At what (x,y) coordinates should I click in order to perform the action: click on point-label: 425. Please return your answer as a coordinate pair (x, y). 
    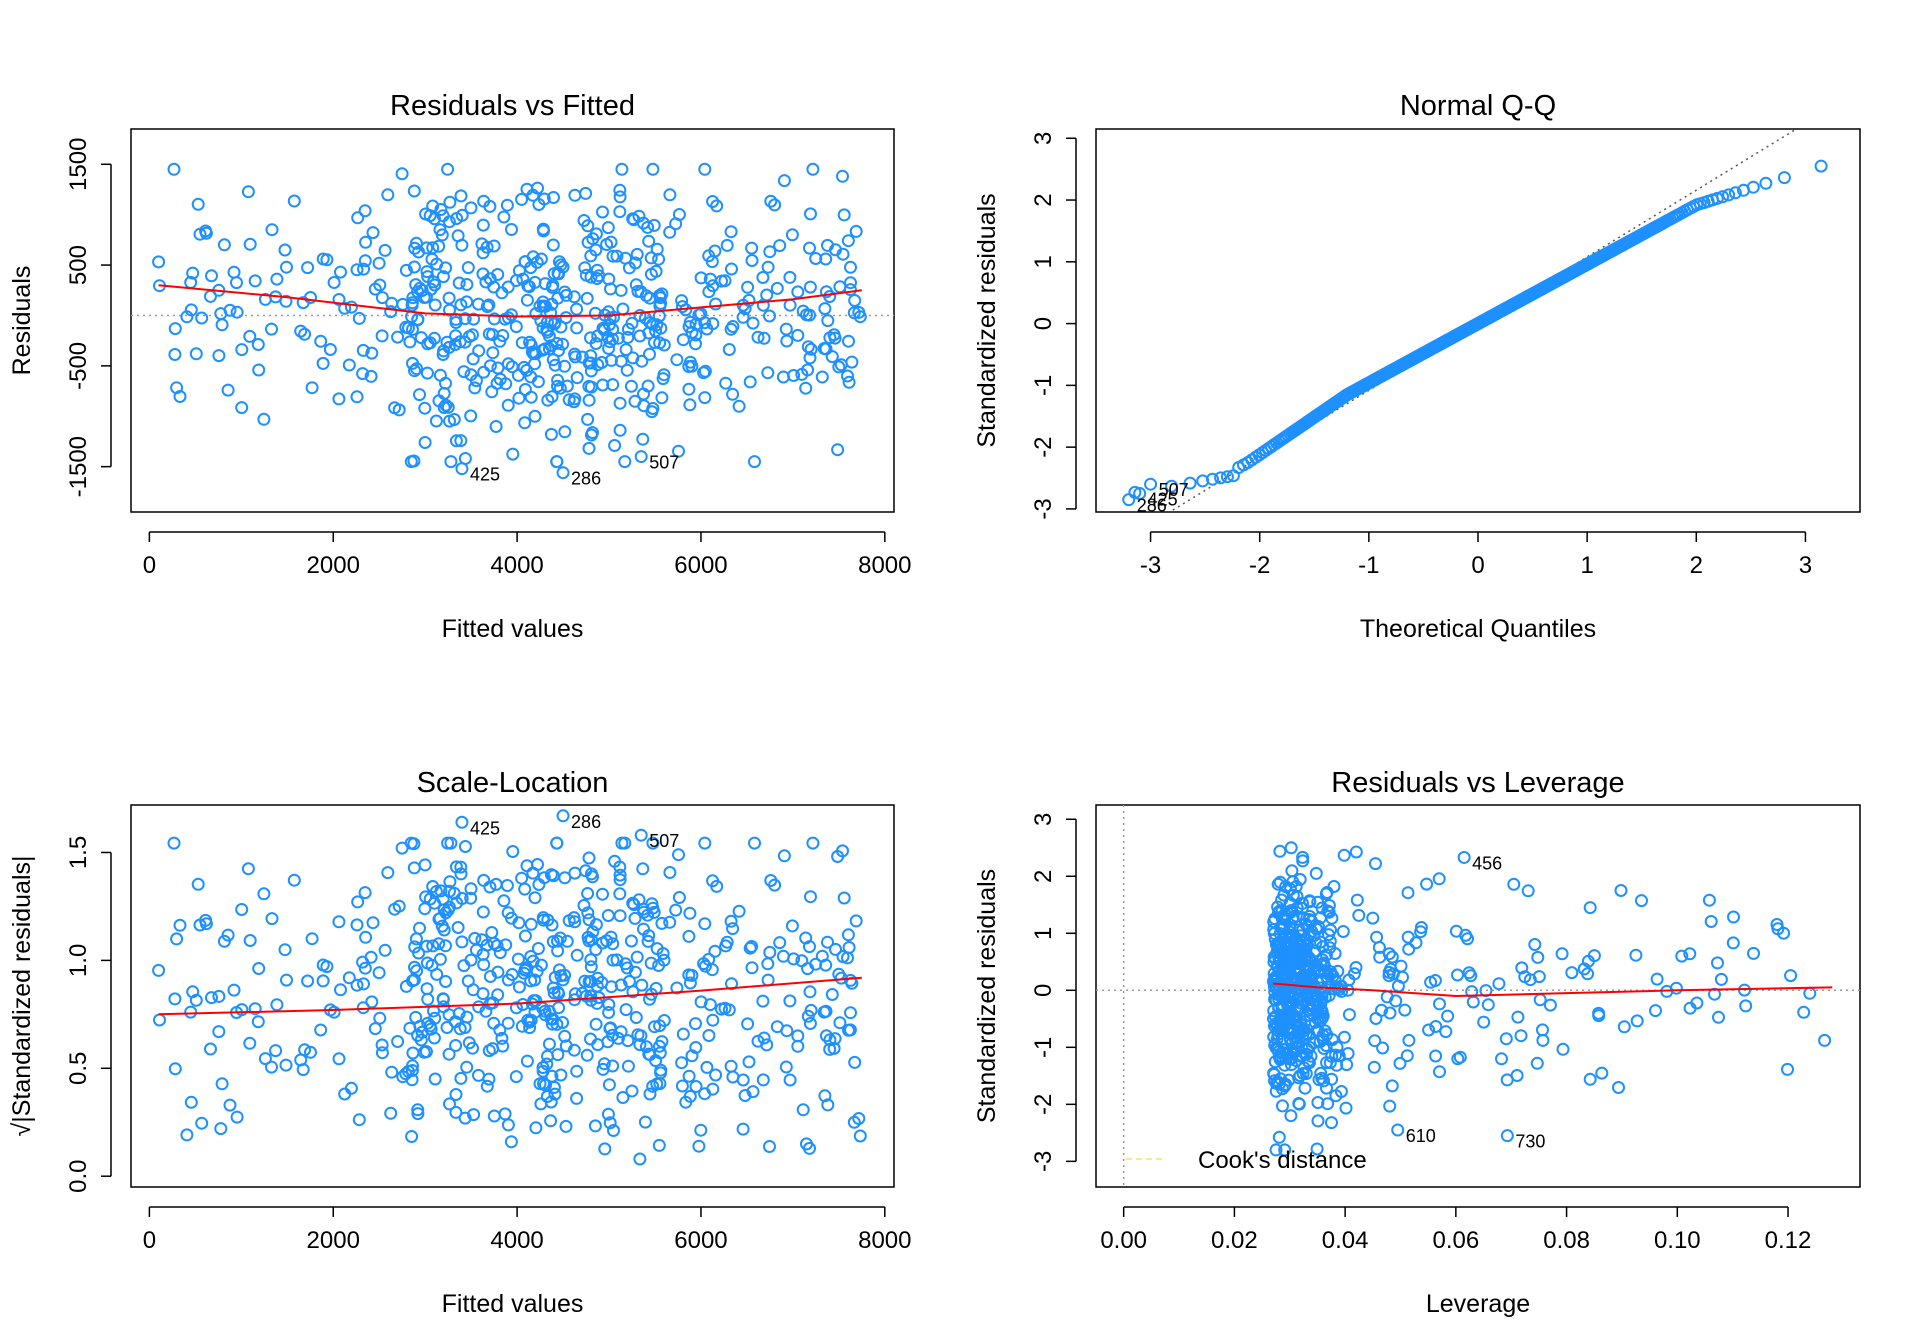
    Looking at the image, I should click on (1163, 499).